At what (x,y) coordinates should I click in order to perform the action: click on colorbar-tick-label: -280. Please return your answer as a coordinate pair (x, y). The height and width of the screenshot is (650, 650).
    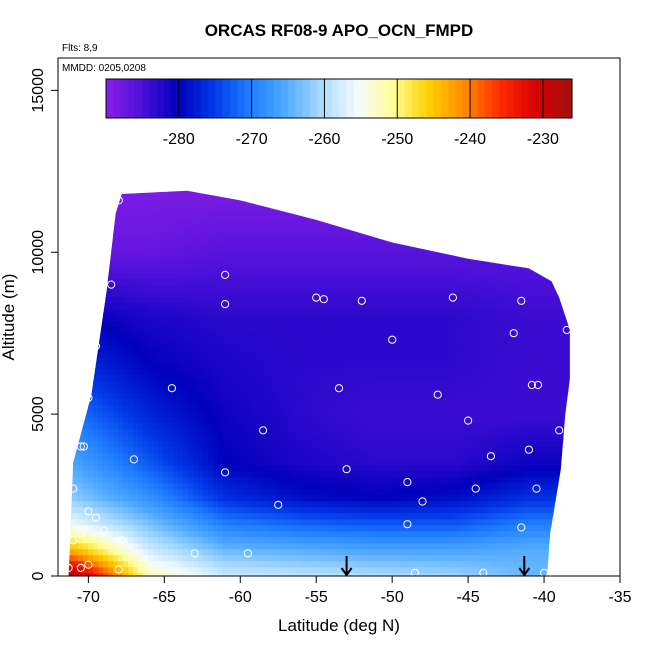
    Looking at the image, I should click on (179, 139).